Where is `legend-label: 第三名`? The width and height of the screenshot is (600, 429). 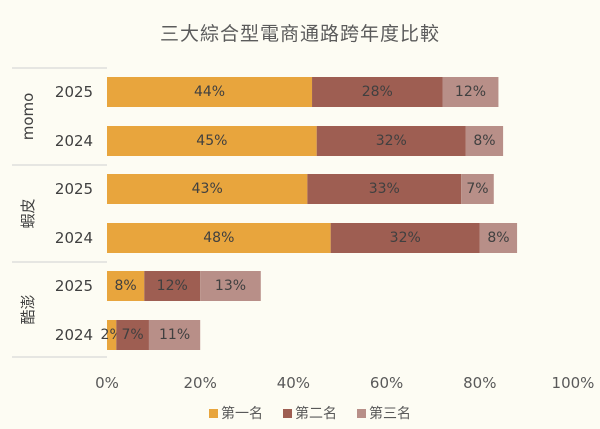
legend-label: 第三名 is located at coordinates (390, 413).